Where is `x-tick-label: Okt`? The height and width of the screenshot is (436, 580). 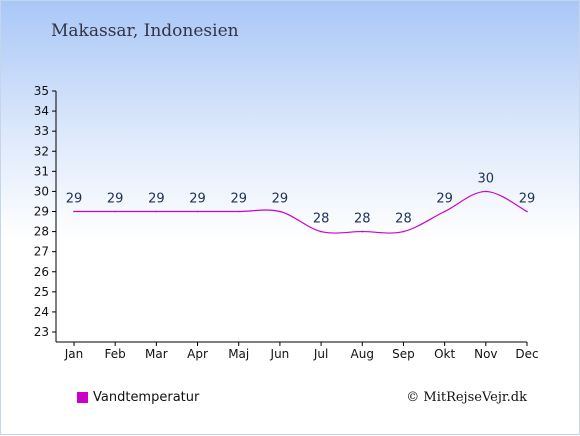
x-tick-label: Okt is located at coordinates (444, 354).